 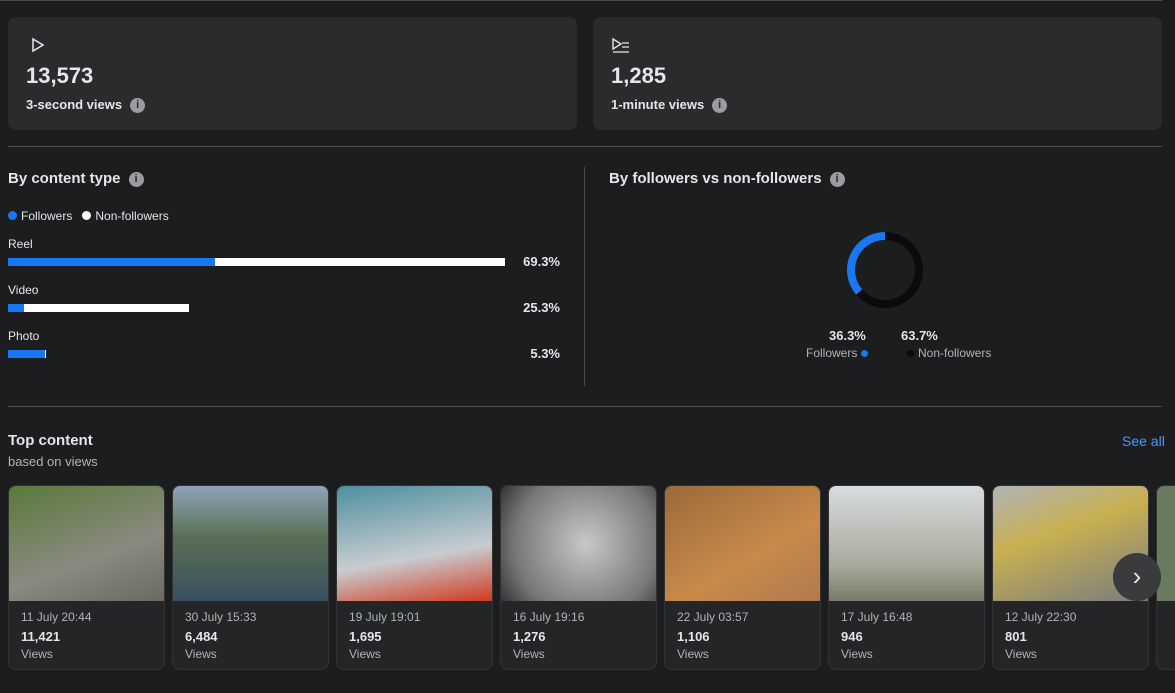 What do you see at coordinates (74, 104) in the screenshot?
I see `stat-label-text: 3-second views` at bounding box center [74, 104].